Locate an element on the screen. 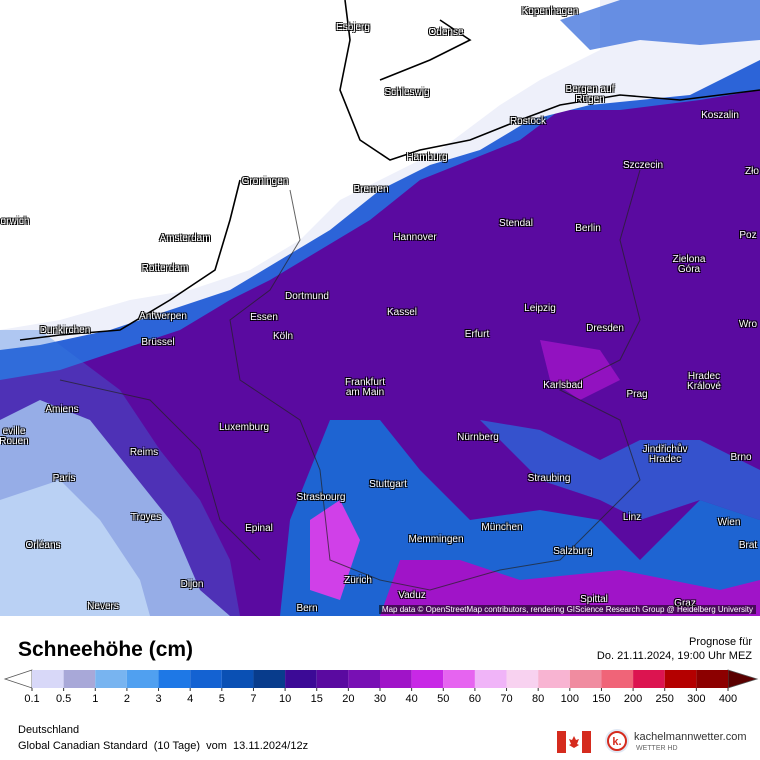 This screenshot has height=760, width=760. city-label: Epinal is located at coordinates (259, 528).